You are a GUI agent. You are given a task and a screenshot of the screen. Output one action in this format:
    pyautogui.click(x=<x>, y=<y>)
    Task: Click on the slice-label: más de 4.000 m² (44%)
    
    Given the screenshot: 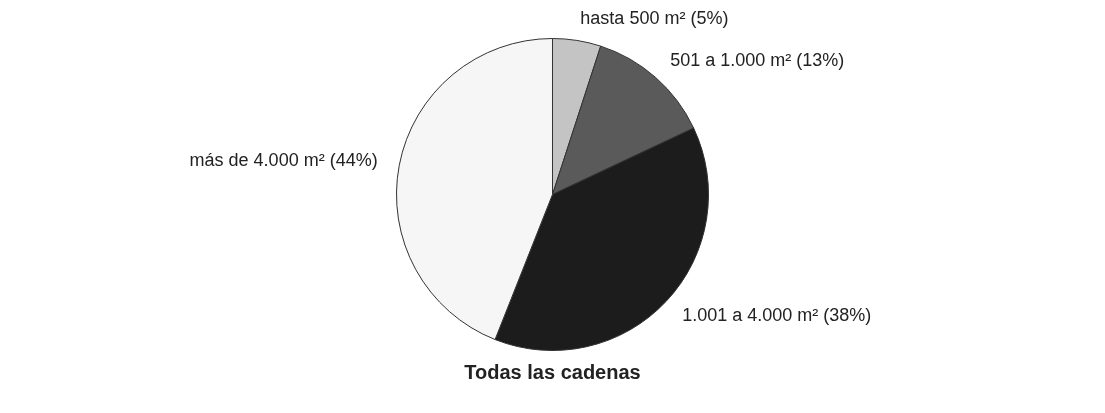 What is the action you would take?
    pyautogui.click(x=283, y=160)
    